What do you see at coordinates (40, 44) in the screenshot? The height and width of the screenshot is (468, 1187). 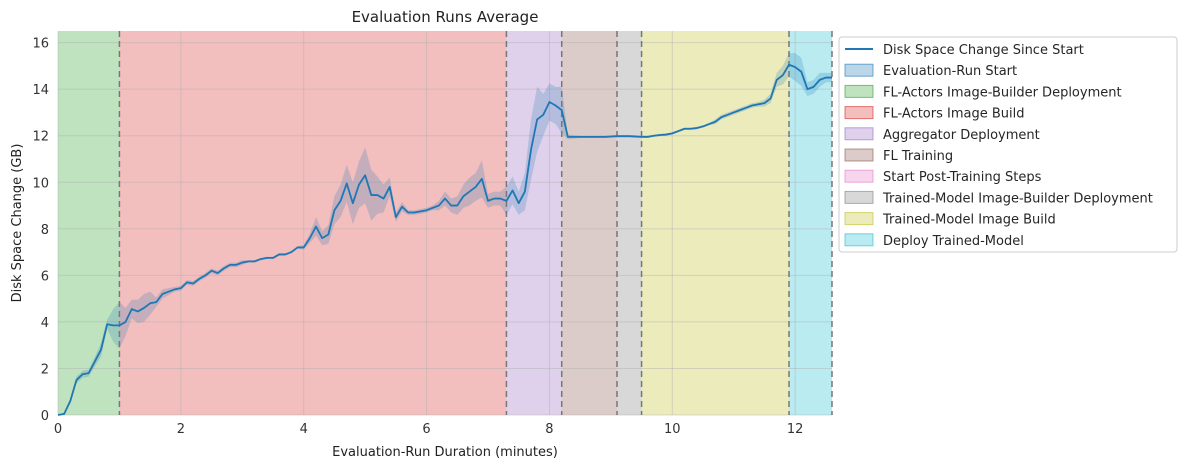 I see `y-tick-label: 16` at bounding box center [40, 44].